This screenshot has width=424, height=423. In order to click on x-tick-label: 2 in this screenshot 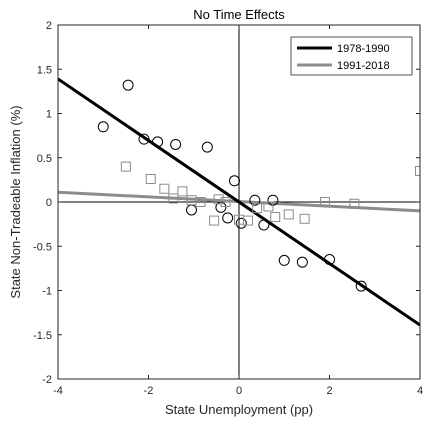, I will do `click(329, 391)`.